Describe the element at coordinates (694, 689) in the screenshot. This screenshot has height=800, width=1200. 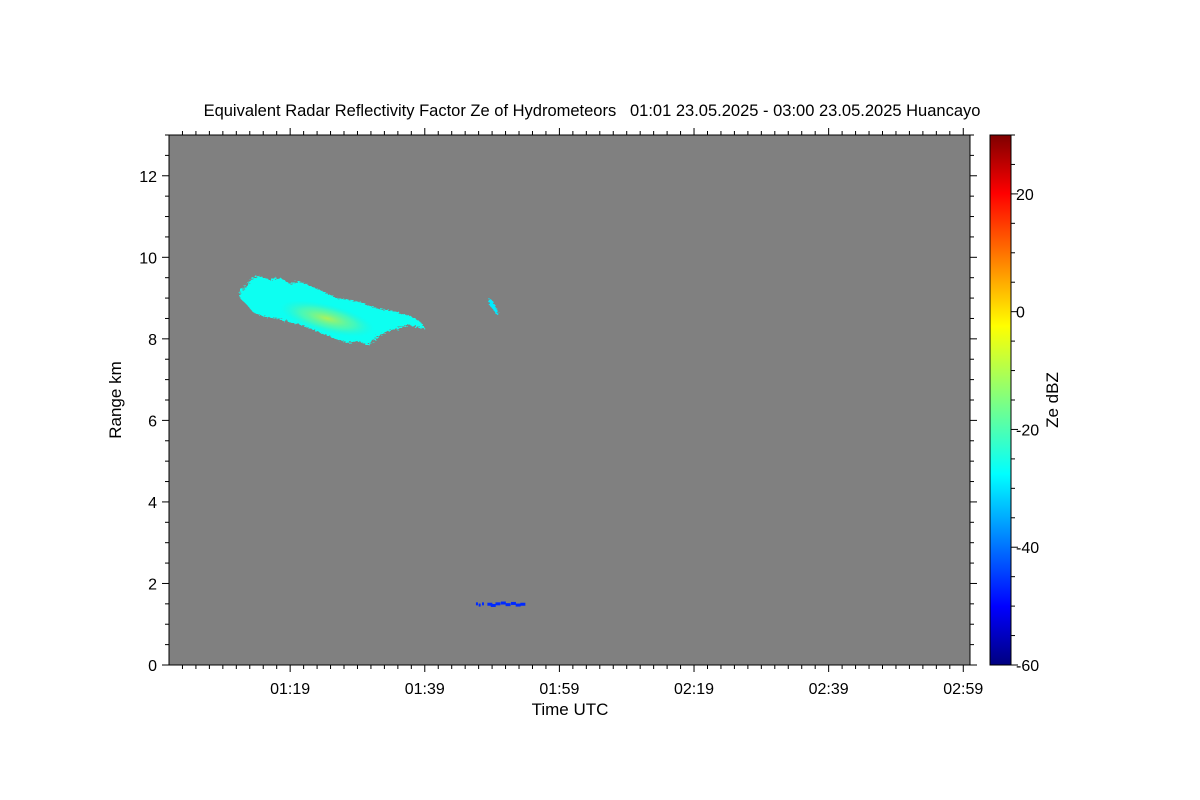
I see `x-tick-label: 02:19` at that location.